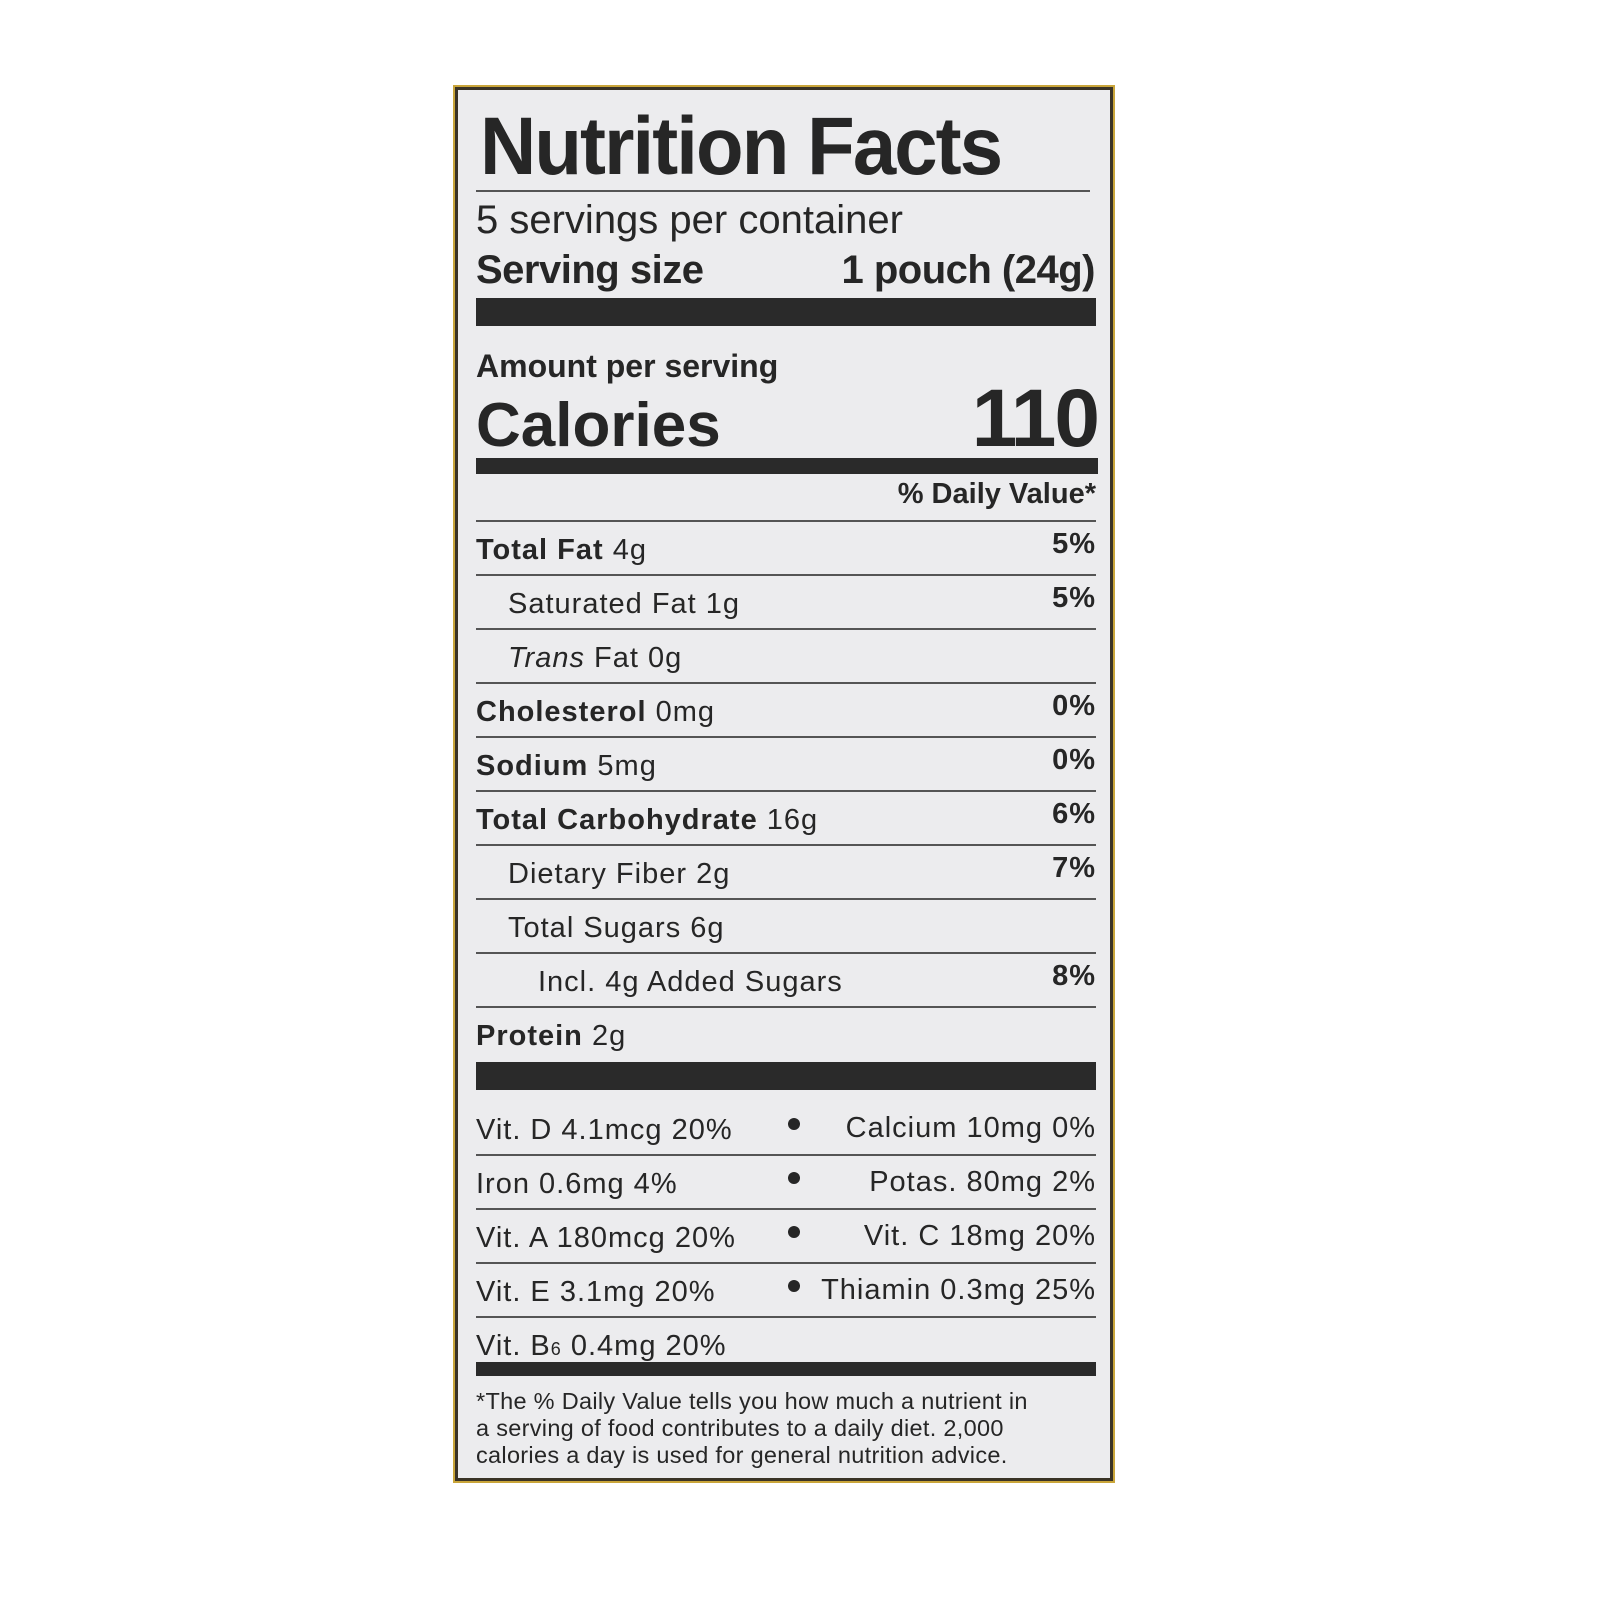 The height and width of the screenshot is (1600, 1600). Describe the element at coordinates (685, 712) in the screenshot. I see `nutrient-amount: 0mg` at that location.